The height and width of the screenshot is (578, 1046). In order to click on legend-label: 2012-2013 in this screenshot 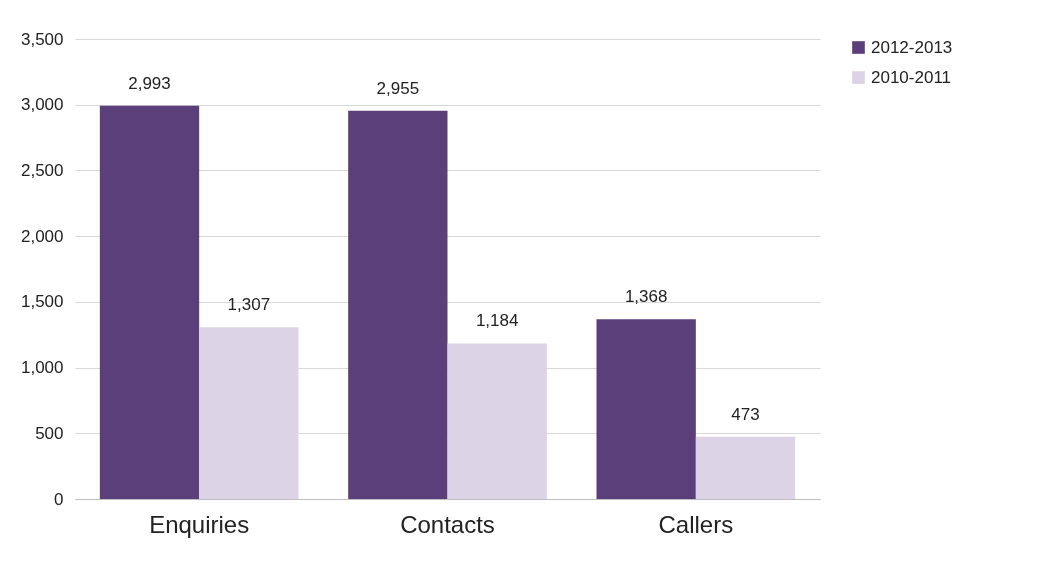, I will do `click(912, 47)`.